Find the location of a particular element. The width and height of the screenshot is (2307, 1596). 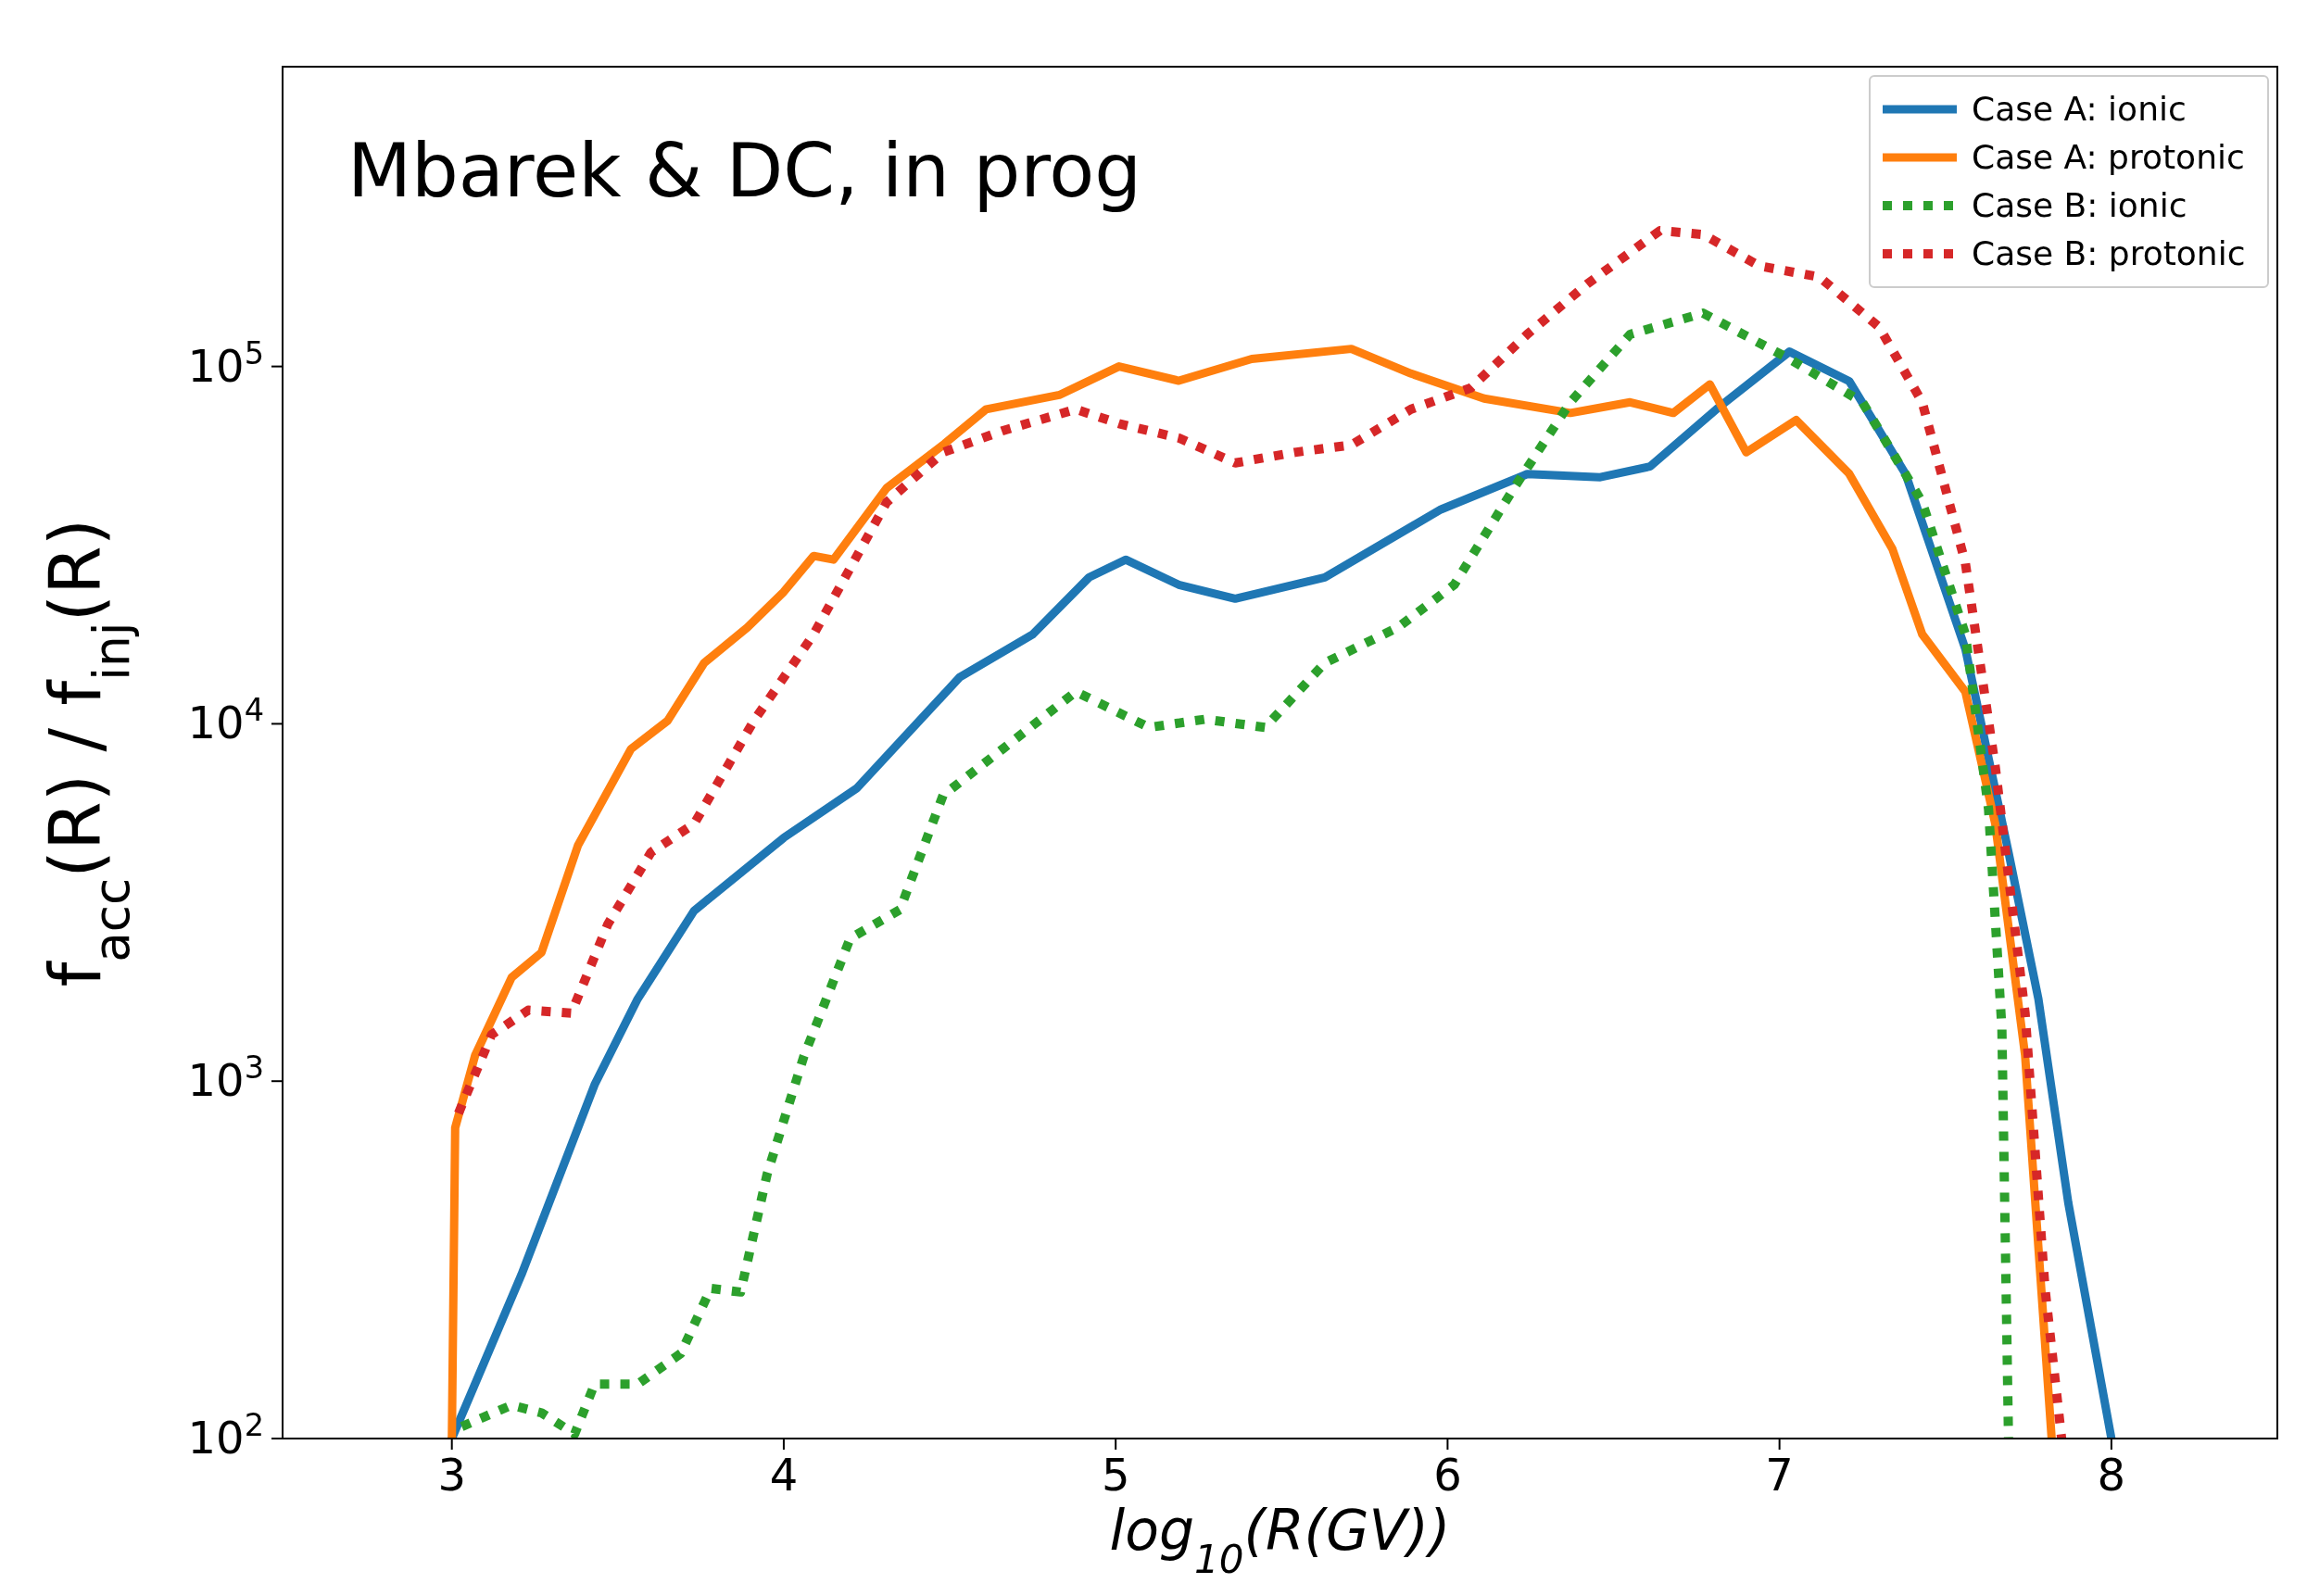

y-tick-label: 10$^{5}$ is located at coordinates (225, 363).